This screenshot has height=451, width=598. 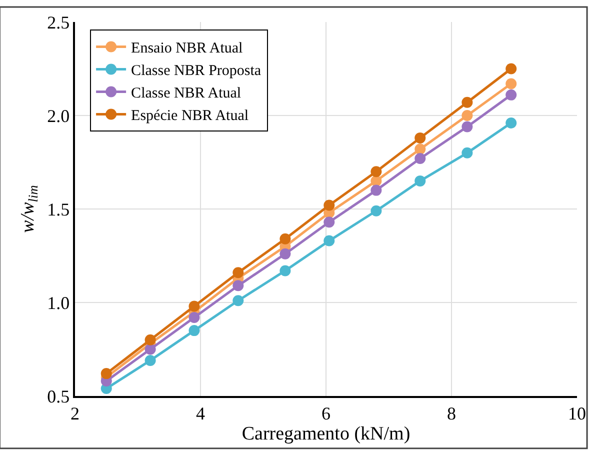 I want to click on x-axis-title: Carregamento (kN/m), so click(x=326, y=433).